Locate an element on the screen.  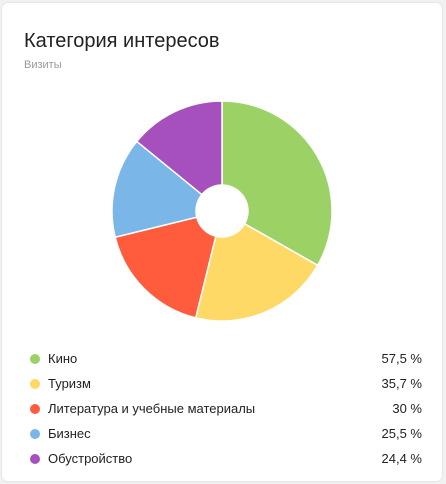
legend-label: Туризм is located at coordinates (69, 383).